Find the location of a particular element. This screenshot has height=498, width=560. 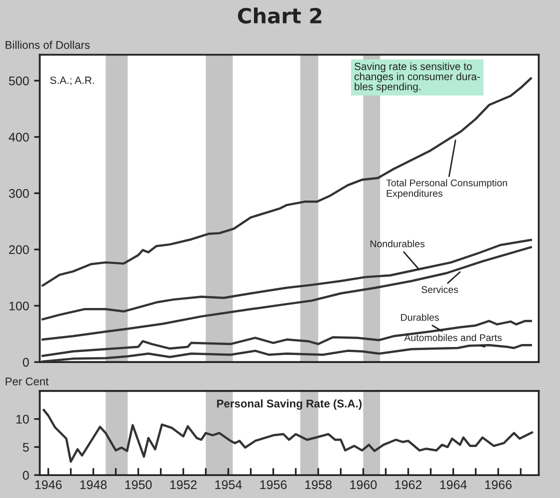

x-tick-label: 1956 is located at coordinates (273, 485).